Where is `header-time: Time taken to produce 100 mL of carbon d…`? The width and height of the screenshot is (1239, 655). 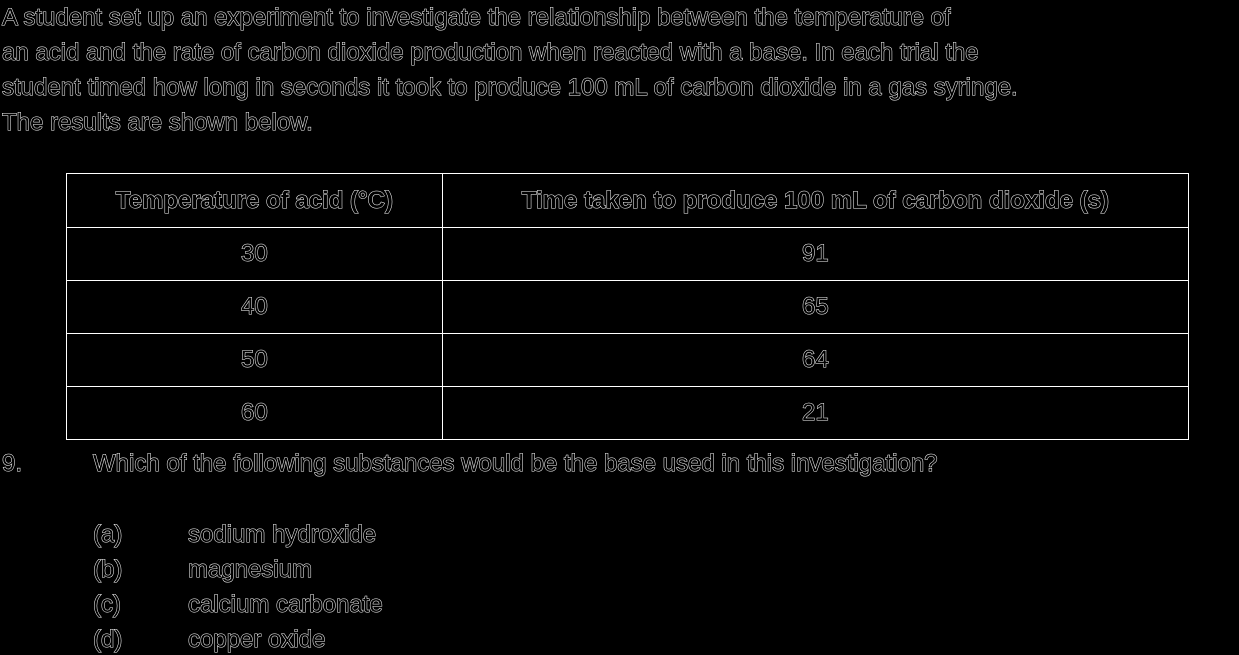
header-time: Time taken to produce 100 mL of carbon d… is located at coordinates (815, 200).